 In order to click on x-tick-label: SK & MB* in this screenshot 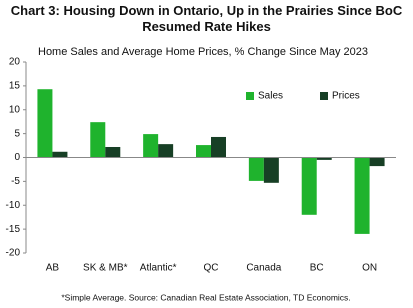, I will do `click(105, 268)`.